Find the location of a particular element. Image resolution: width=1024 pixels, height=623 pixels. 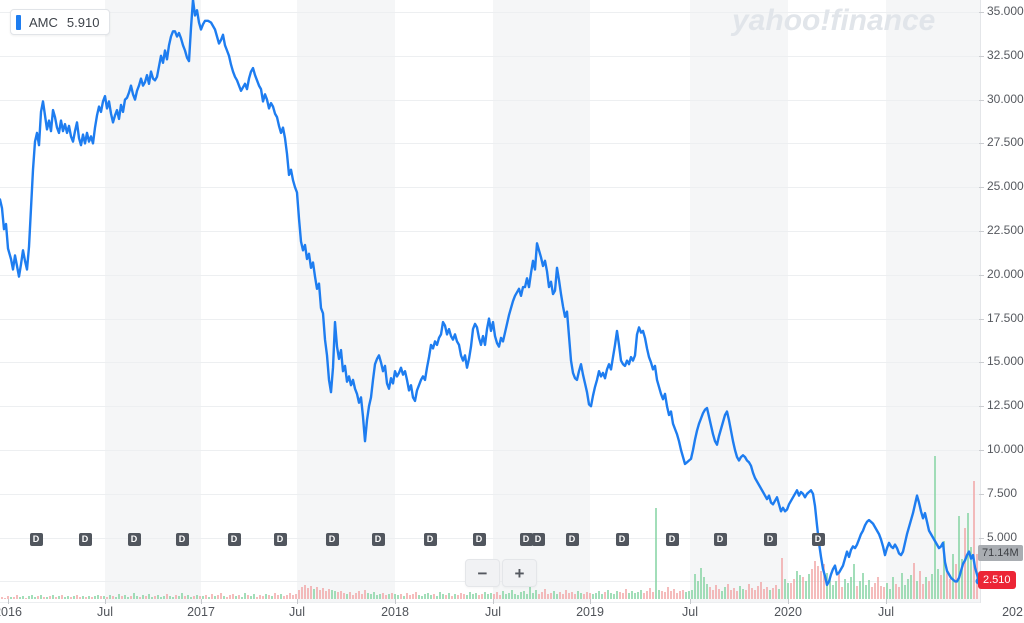

y-axis-label: 20.000 is located at coordinates (1005, 273).